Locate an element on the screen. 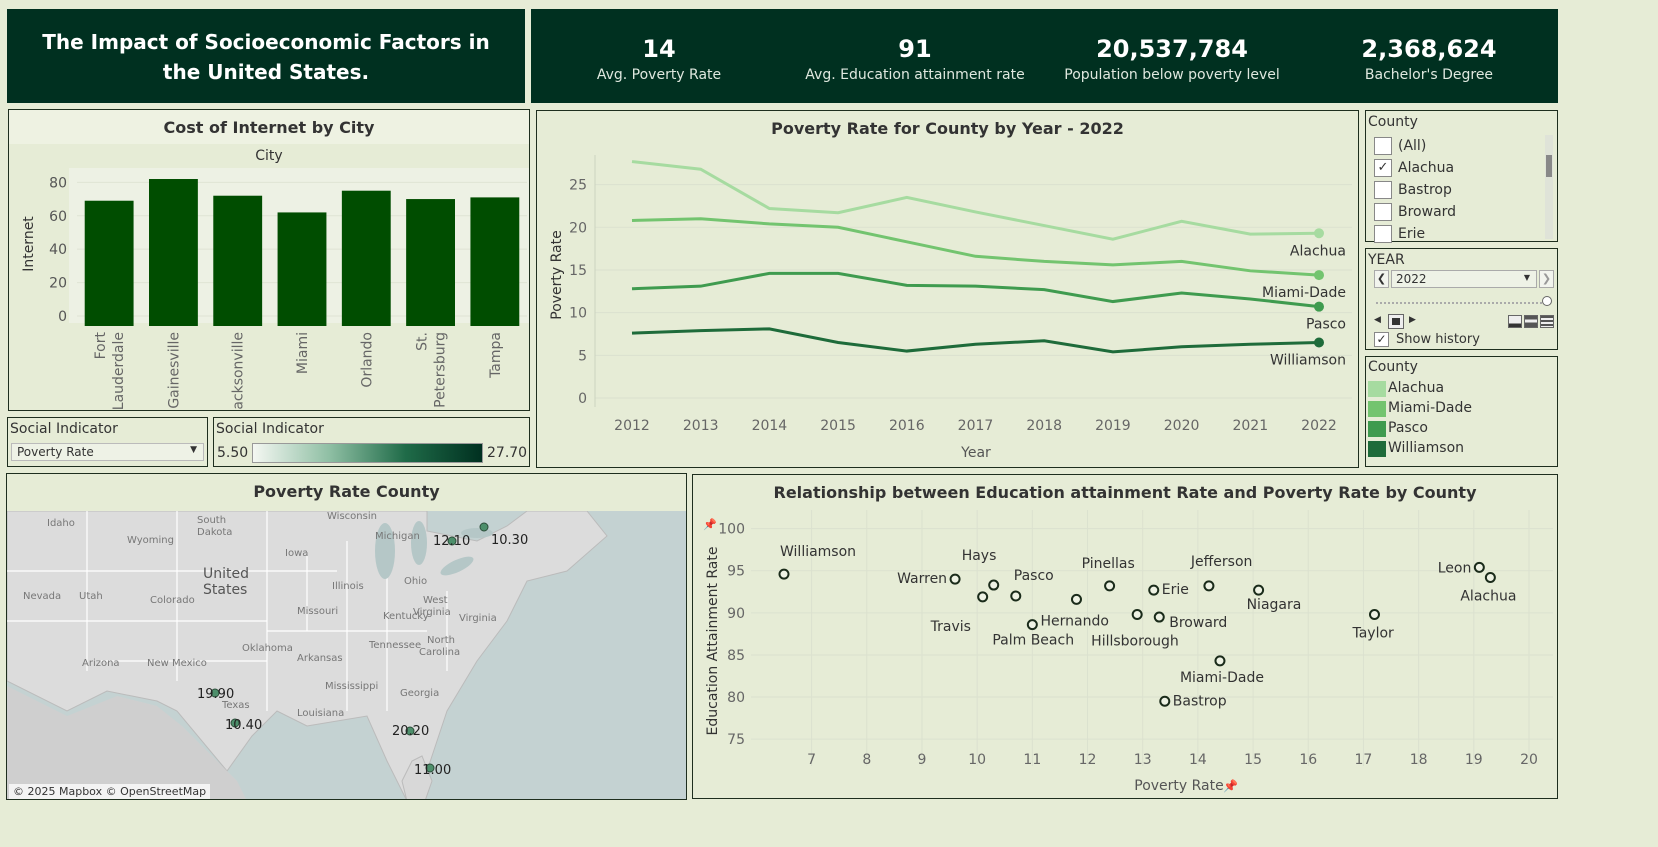  map-title: Poverty Rate County is located at coordinates (346, 491).